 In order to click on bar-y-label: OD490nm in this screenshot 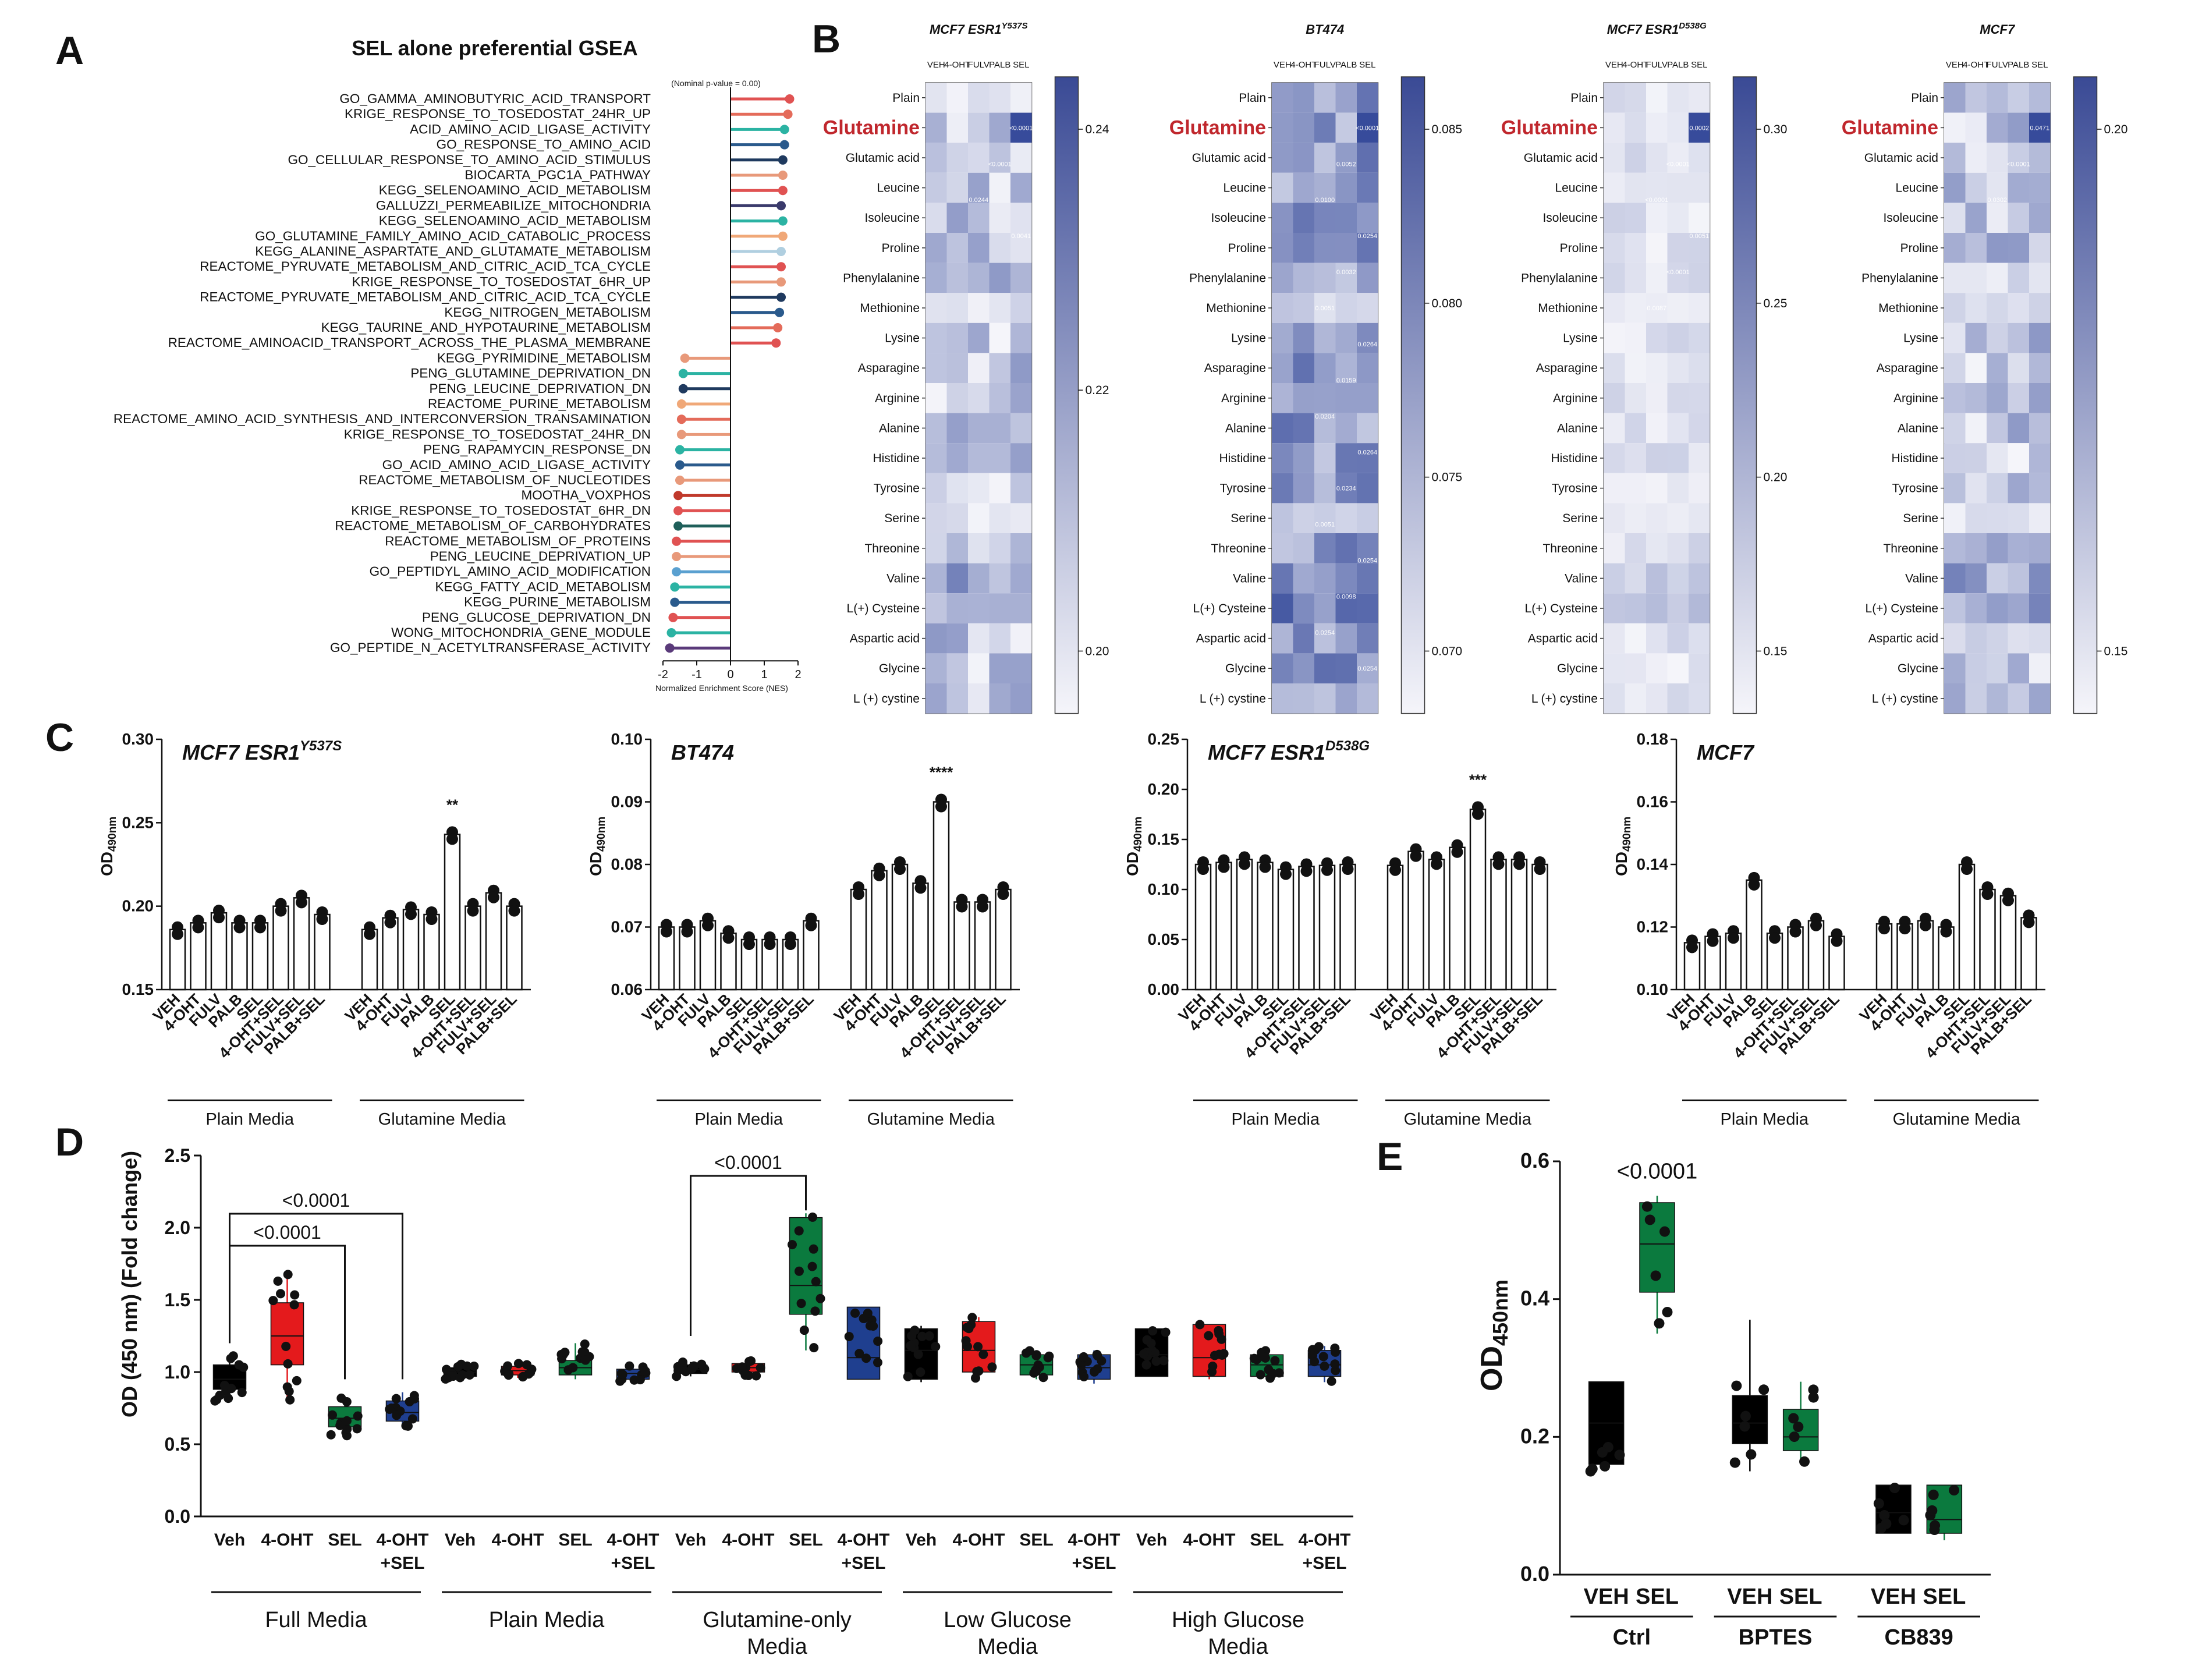, I will do `click(597, 846)`.